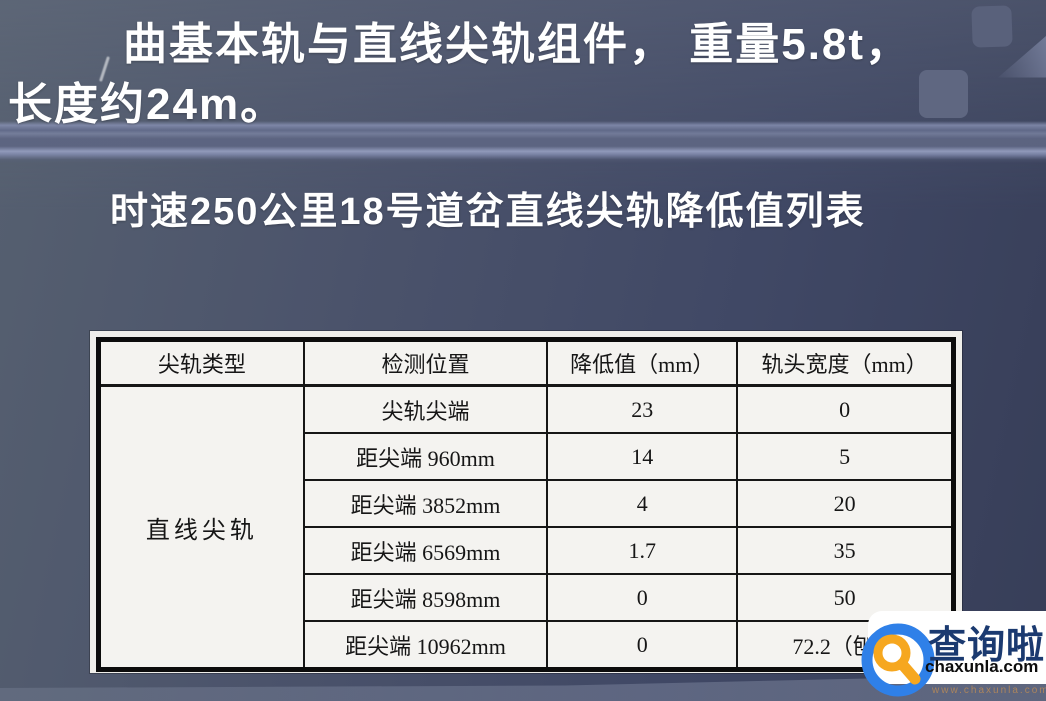 The image size is (1046, 701). I want to click on cell-head-width: 20, so click(845, 503).